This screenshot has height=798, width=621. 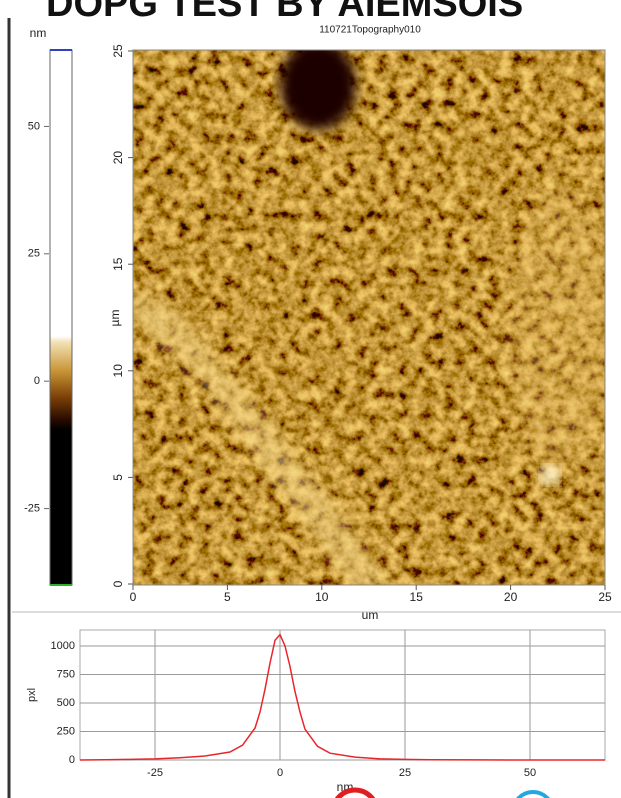 What do you see at coordinates (530, 773) in the screenshot?
I see `histogram-x-tick-label: 50` at bounding box center [530, 773].